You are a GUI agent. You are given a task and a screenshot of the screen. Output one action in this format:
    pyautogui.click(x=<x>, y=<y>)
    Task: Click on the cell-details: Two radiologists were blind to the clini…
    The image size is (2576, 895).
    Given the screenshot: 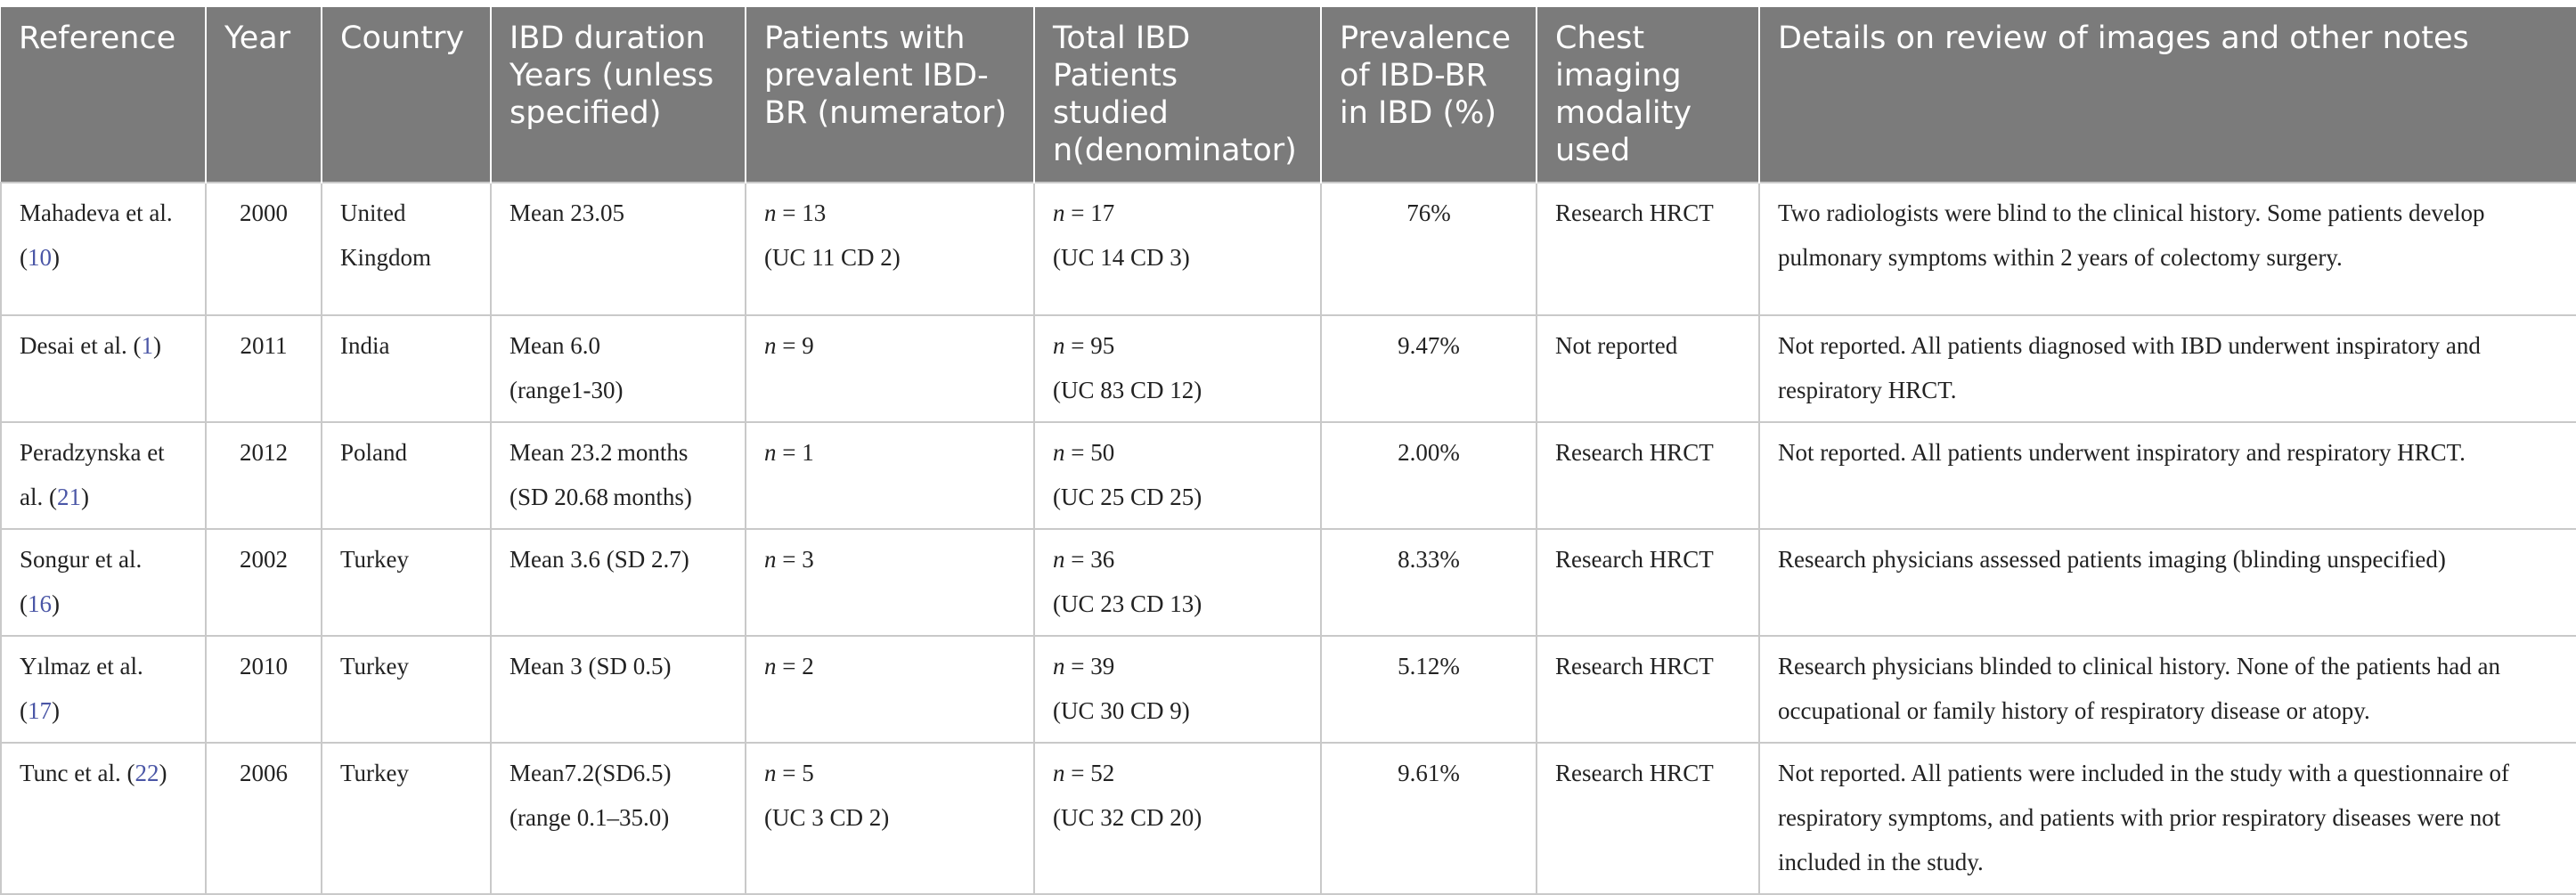 What is the action you would take?
    pyautogui.click(x=2167, y=249)
    